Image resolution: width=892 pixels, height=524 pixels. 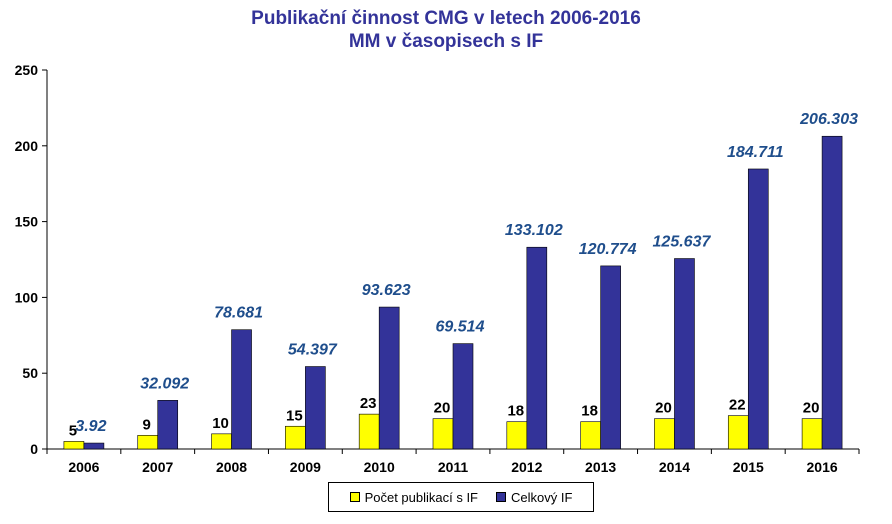 What do you see at coordinates (90, 426) in the screenshot?
I see `data-label-if: 3.92` at bounding box center [90, 426].